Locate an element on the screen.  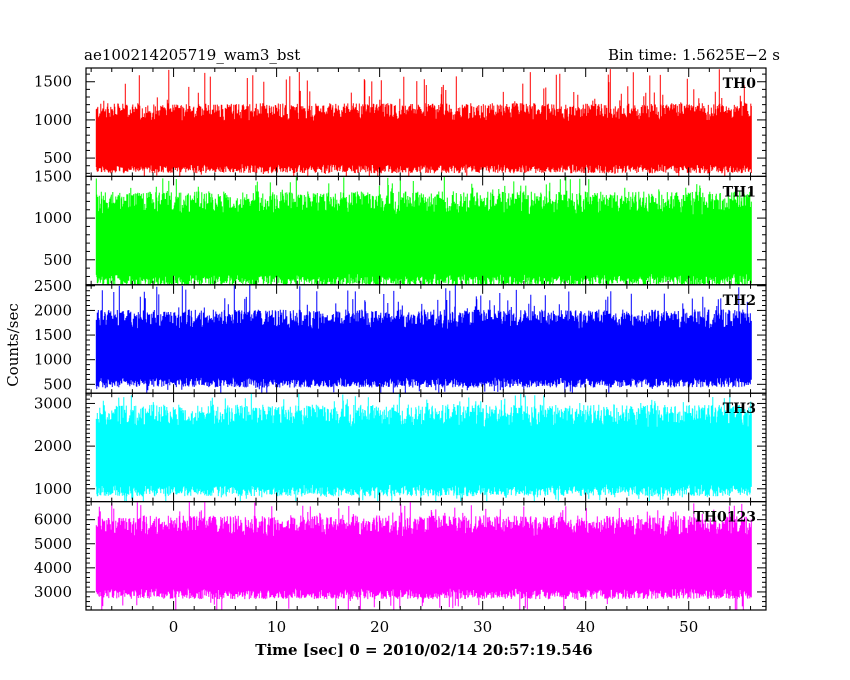
series-th3 is located at coordinates (423, 447).